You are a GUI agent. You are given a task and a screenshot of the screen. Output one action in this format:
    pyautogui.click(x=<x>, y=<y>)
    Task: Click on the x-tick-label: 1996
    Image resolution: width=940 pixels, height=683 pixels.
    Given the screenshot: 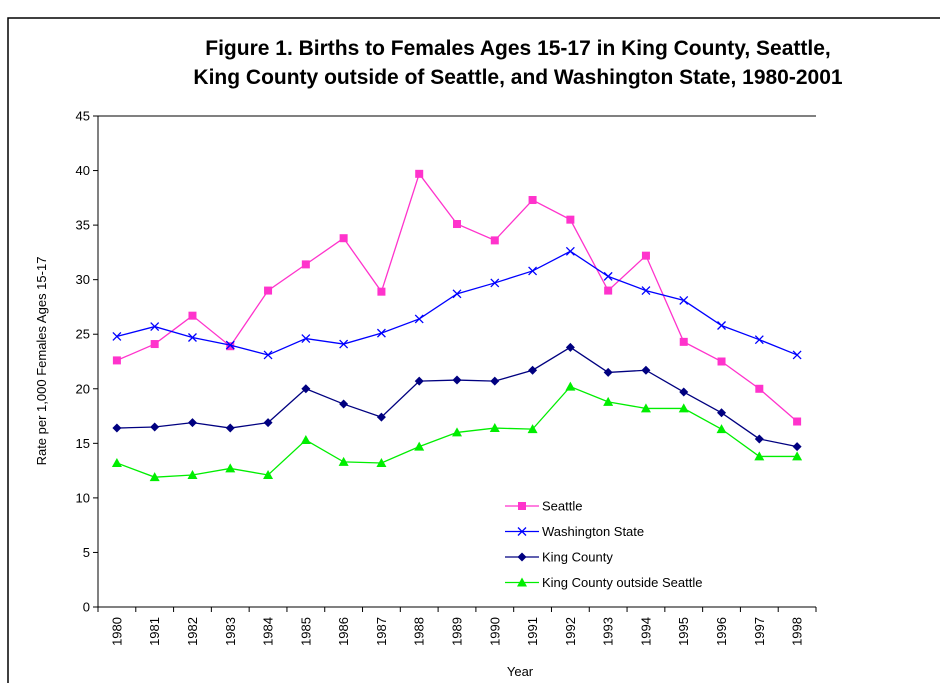 What is the action you would take?
    pyautogui.click(x=721, y=631)
    